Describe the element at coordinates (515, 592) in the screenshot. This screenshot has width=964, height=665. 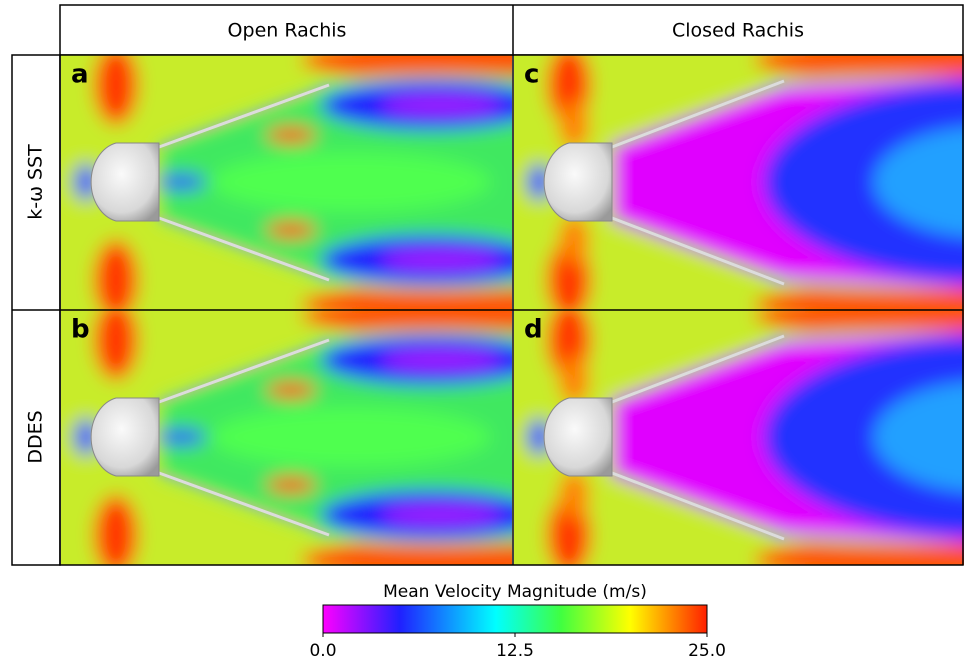
I see `colorbar-title: Mean Velocity Magnitude (m/s)` at that location.